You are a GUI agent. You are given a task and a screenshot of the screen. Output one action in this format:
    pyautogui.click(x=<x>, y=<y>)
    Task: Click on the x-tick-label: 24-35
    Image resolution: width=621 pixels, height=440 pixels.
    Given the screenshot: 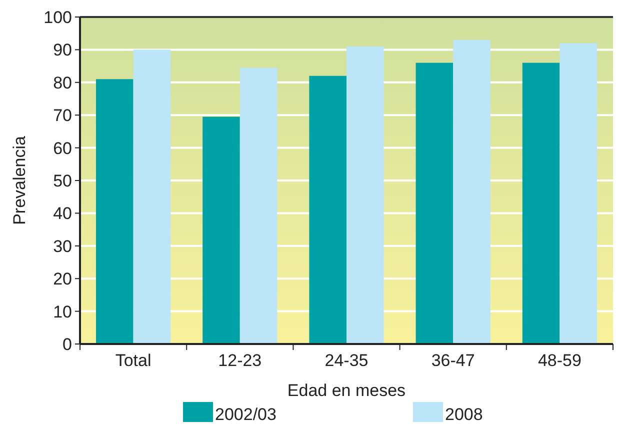 What is the action you would take?
    pyautogui.click(x=346, y=360)
    